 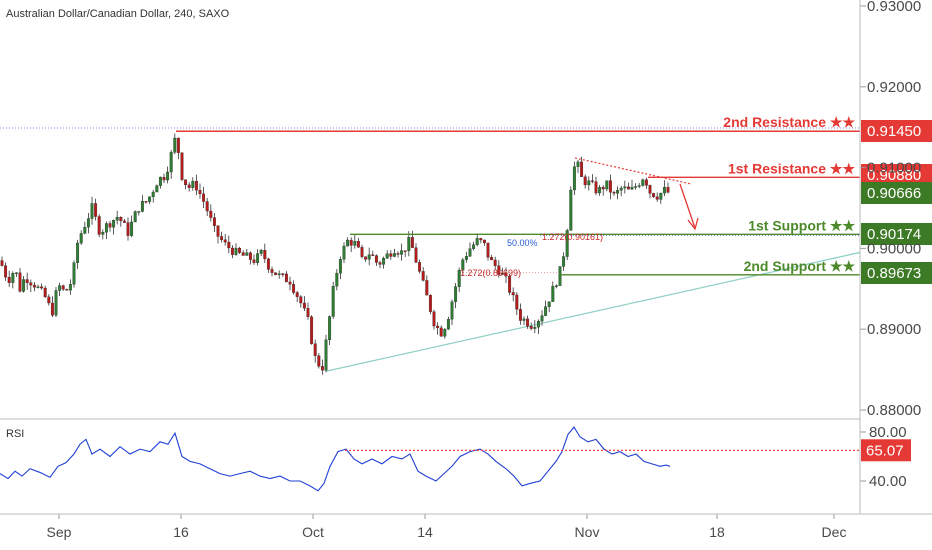 What do you see at coordinates (455, 459) in the screenshot?
I see `rsi-layer: 65.07` at bounding box center [455, 459].